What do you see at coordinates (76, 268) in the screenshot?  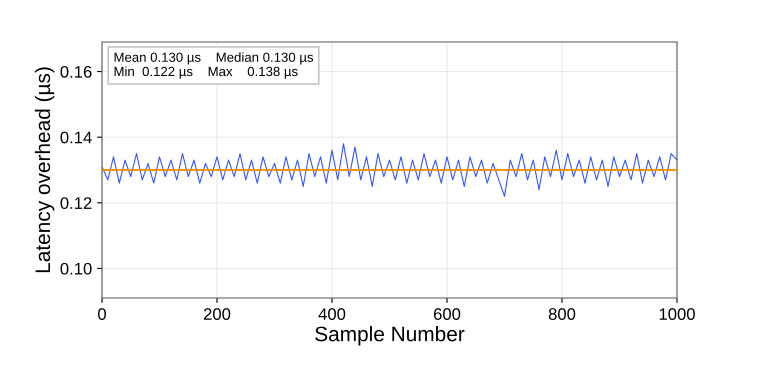 I see `y-tick-label: 0.10` at bounding box center [76, 268].